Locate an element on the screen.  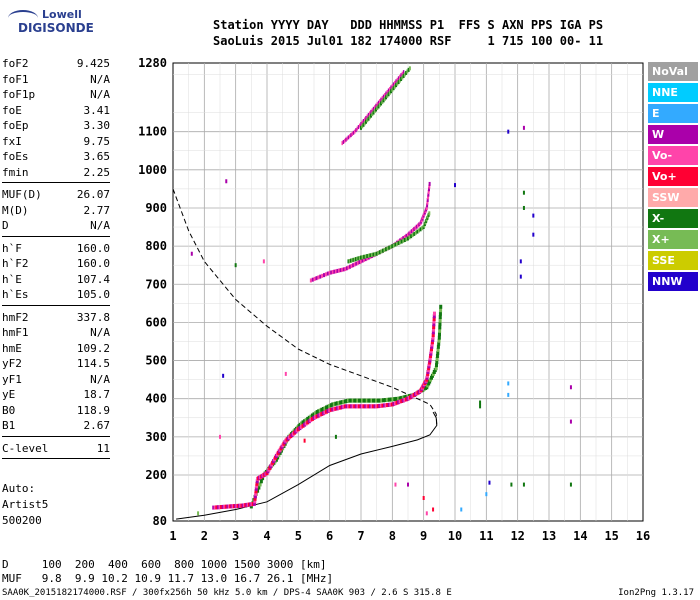
x-tick-label: 8 is located at coordinates (392, 536).